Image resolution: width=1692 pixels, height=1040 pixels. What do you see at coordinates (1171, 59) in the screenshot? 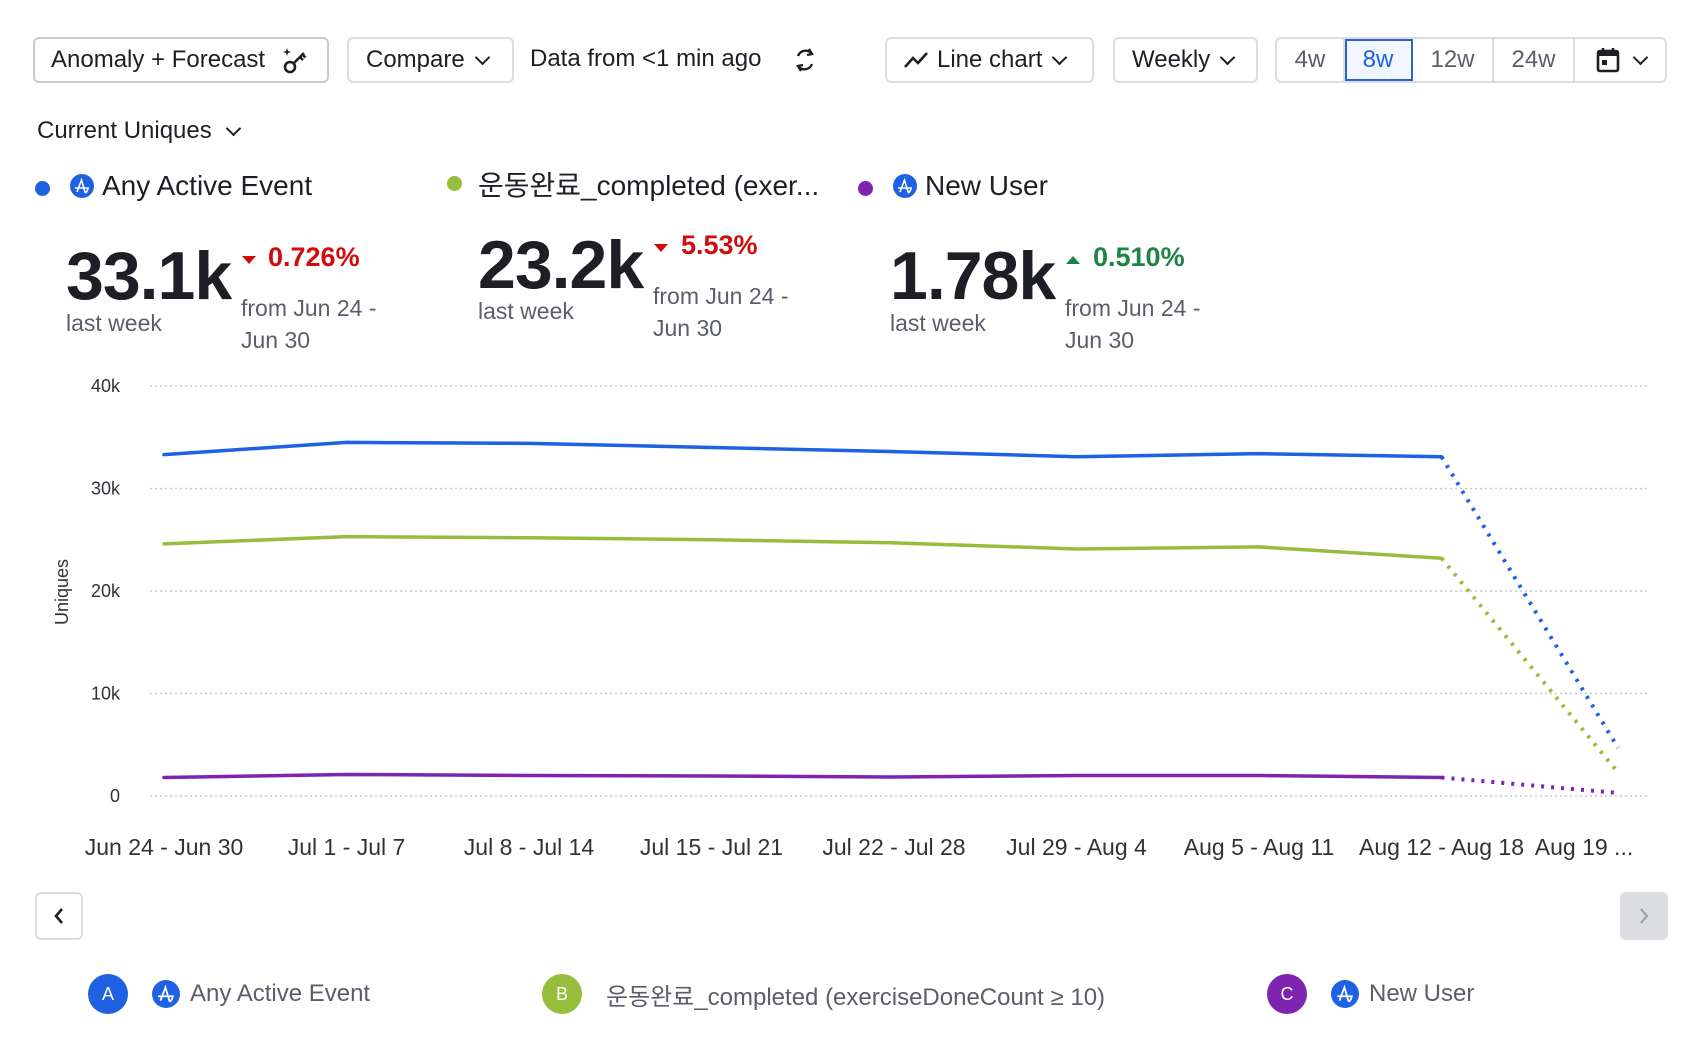
I see `interval-label: Weekly` at bounding box center [1171, 59].